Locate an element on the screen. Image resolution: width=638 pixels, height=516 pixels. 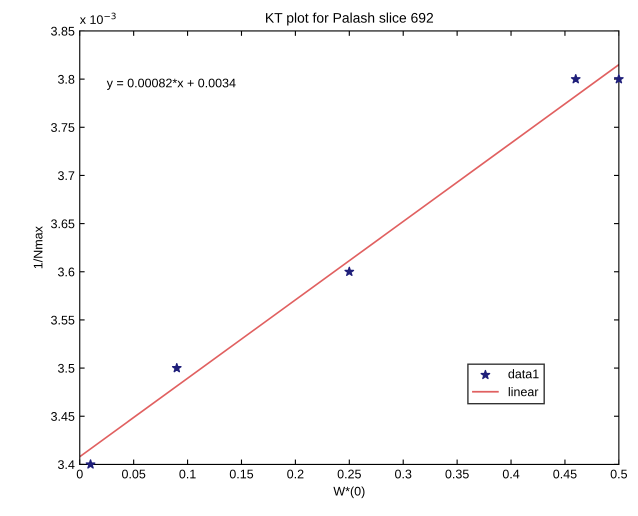
x-tick-label: 0.2 is located at coordinates (295, 474).